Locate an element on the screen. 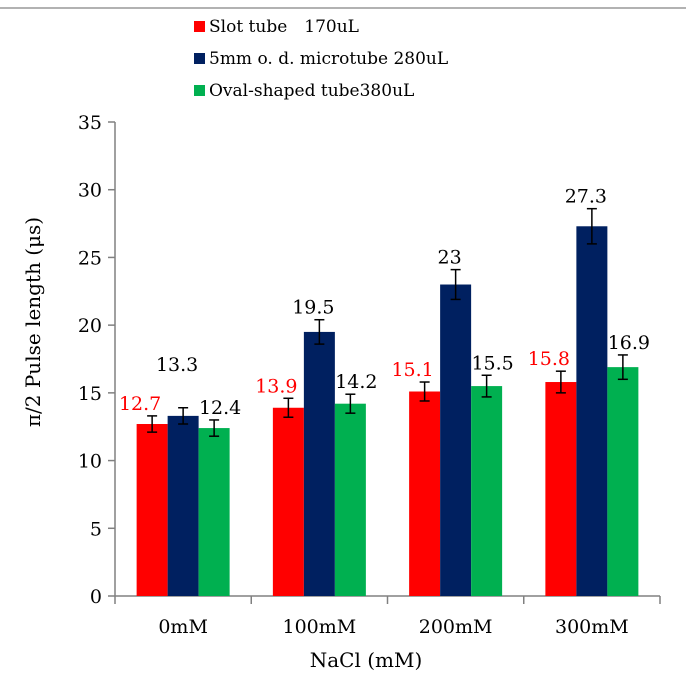 The image size is (686, 677). data-label: 12.7 is located at coordinates (140, 404).